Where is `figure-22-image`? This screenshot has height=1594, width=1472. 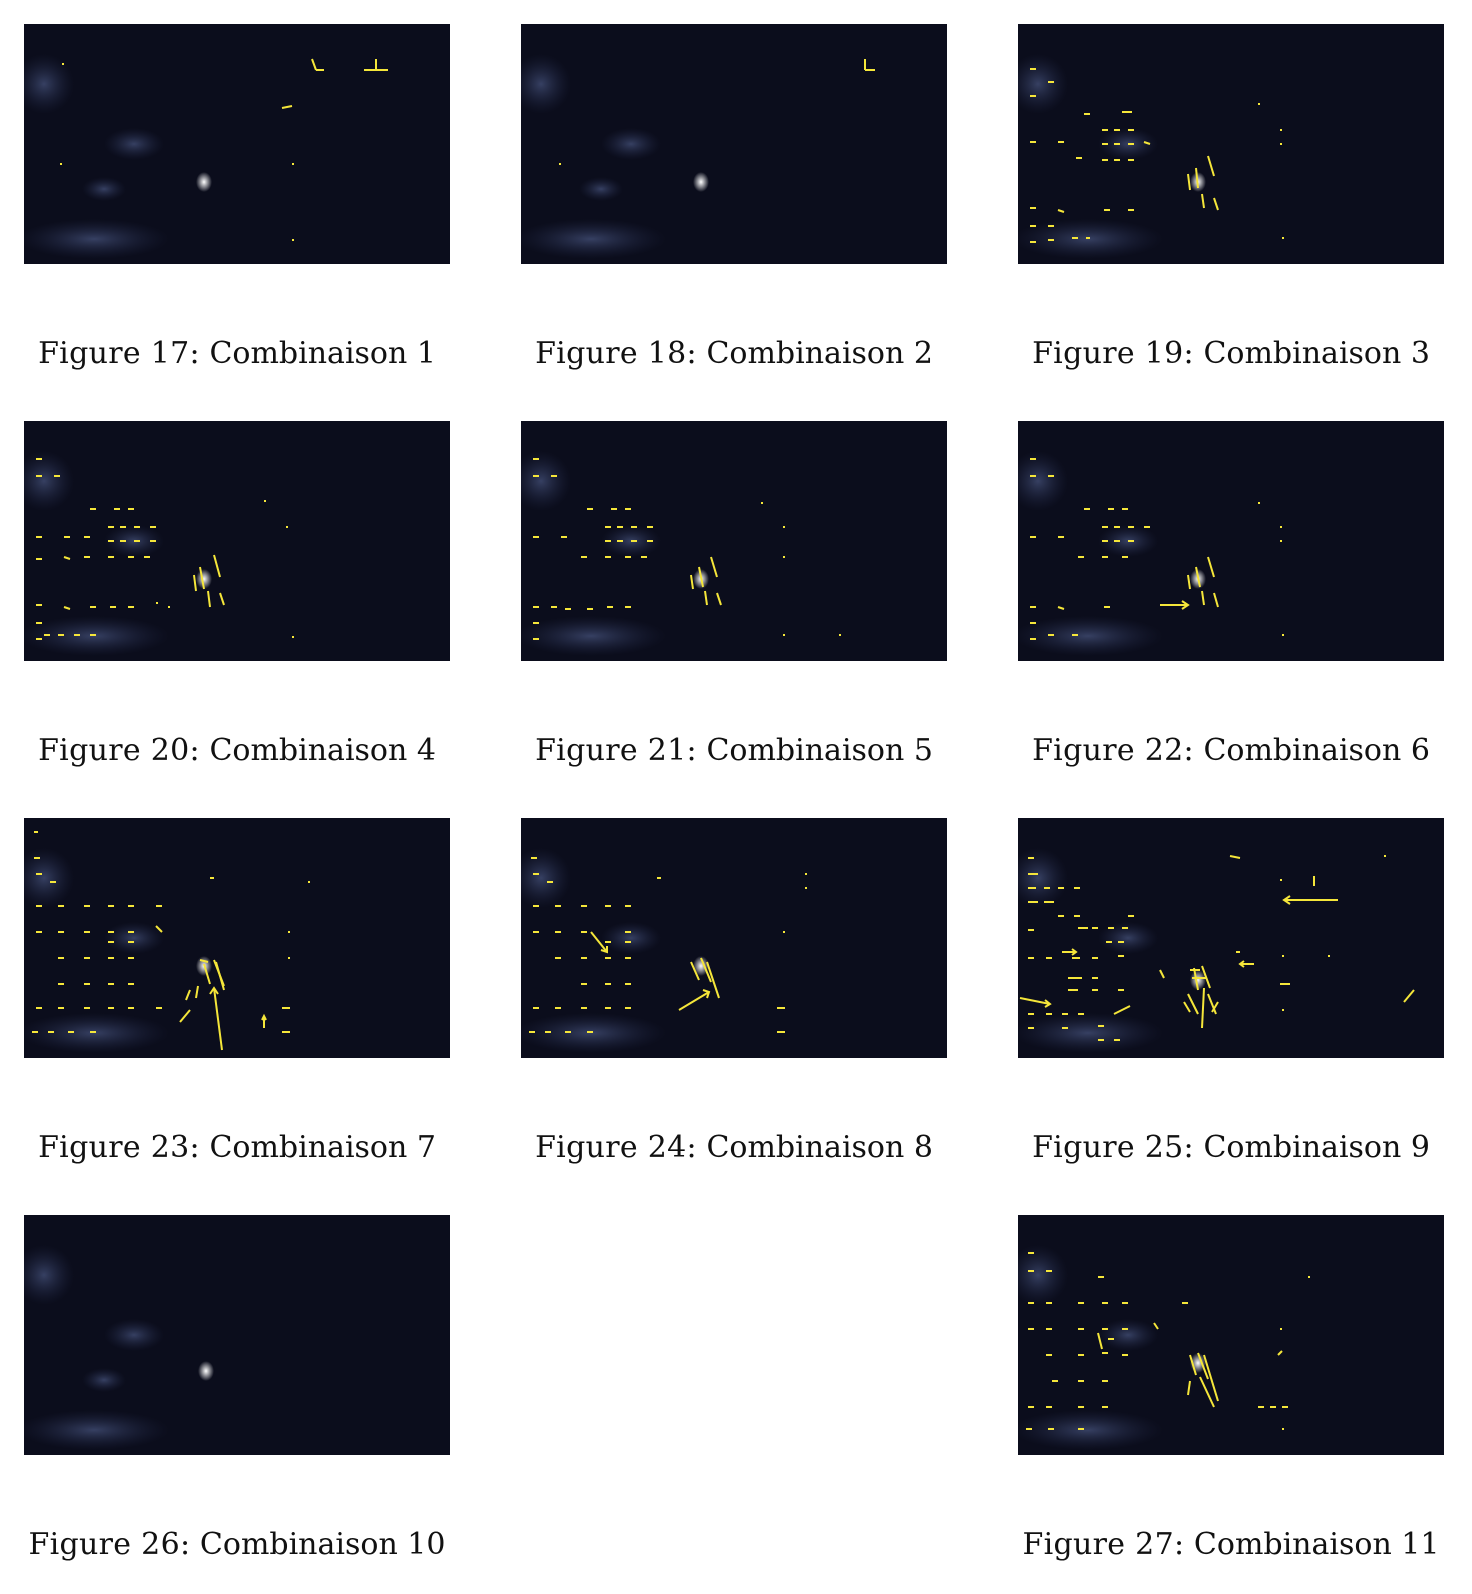
figure-22-image is located at coordinates (1231, 541).